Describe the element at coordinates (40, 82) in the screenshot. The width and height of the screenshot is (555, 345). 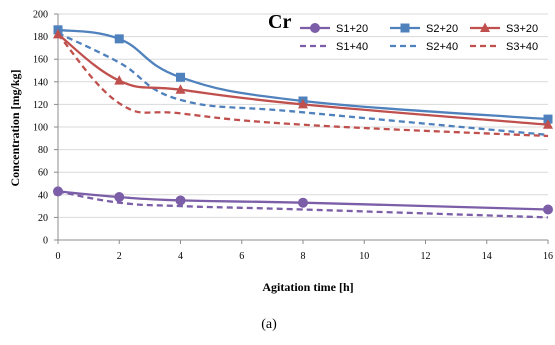
I see `y-tick-label: 140` at that location.